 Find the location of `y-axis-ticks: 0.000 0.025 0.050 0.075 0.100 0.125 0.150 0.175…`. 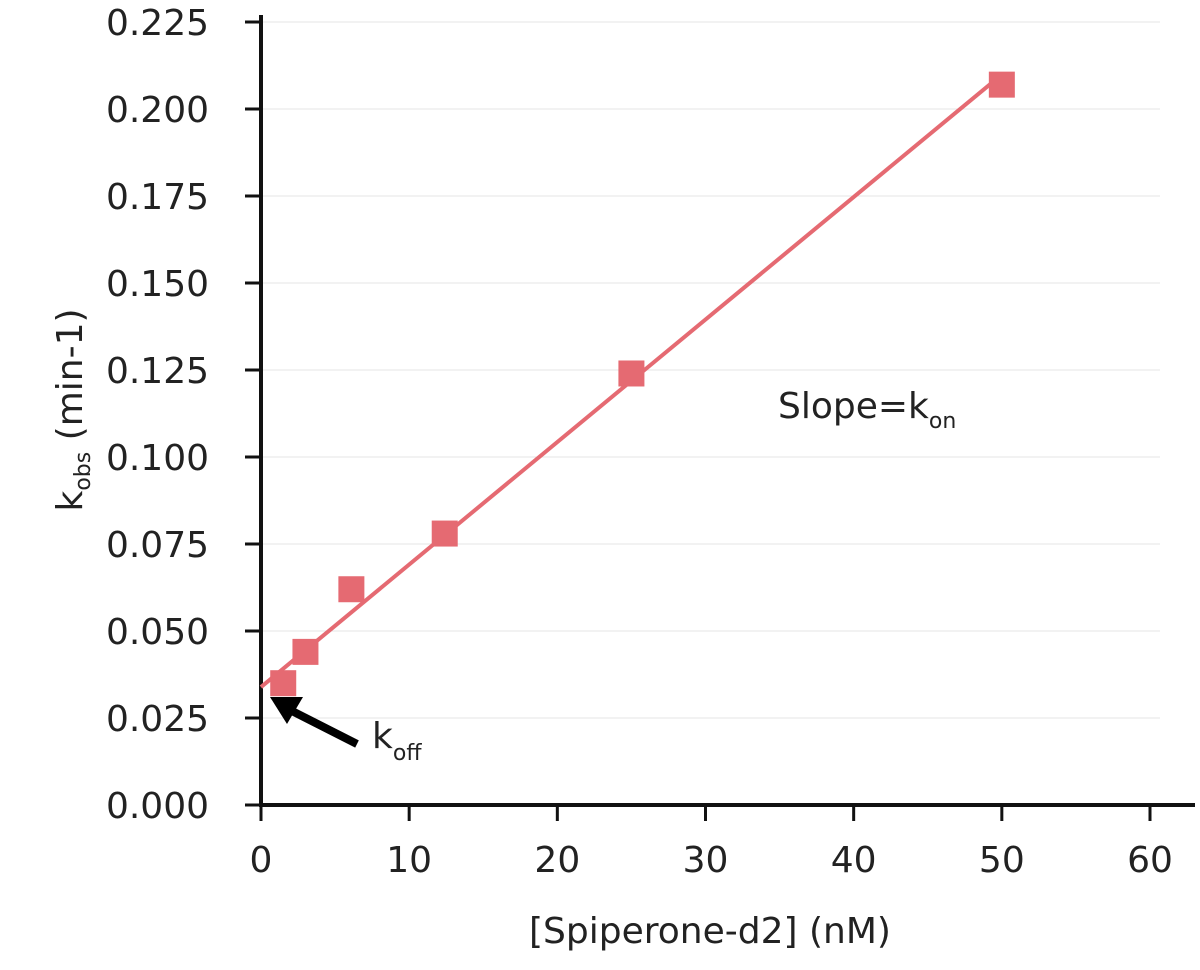

y-axis-ticks: 0.000 0.025 0.050 0.075 0.100 0.125 0.150 0.175… is located at coordinates (183, 415).